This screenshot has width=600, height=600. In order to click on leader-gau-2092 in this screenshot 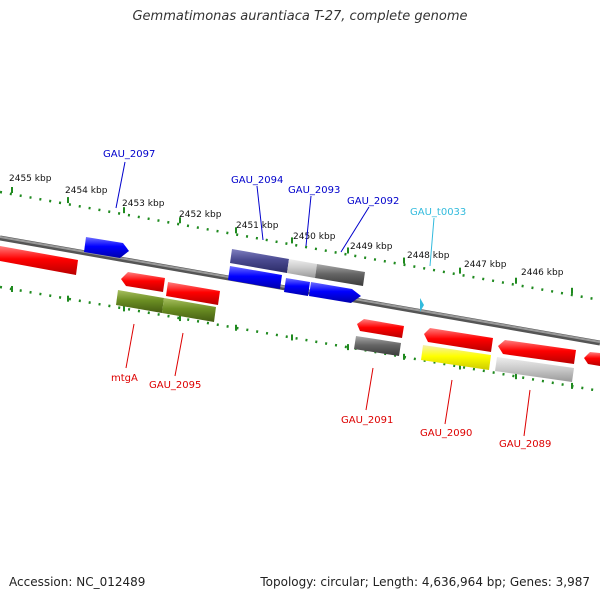, I will do `click(355, 229)`.